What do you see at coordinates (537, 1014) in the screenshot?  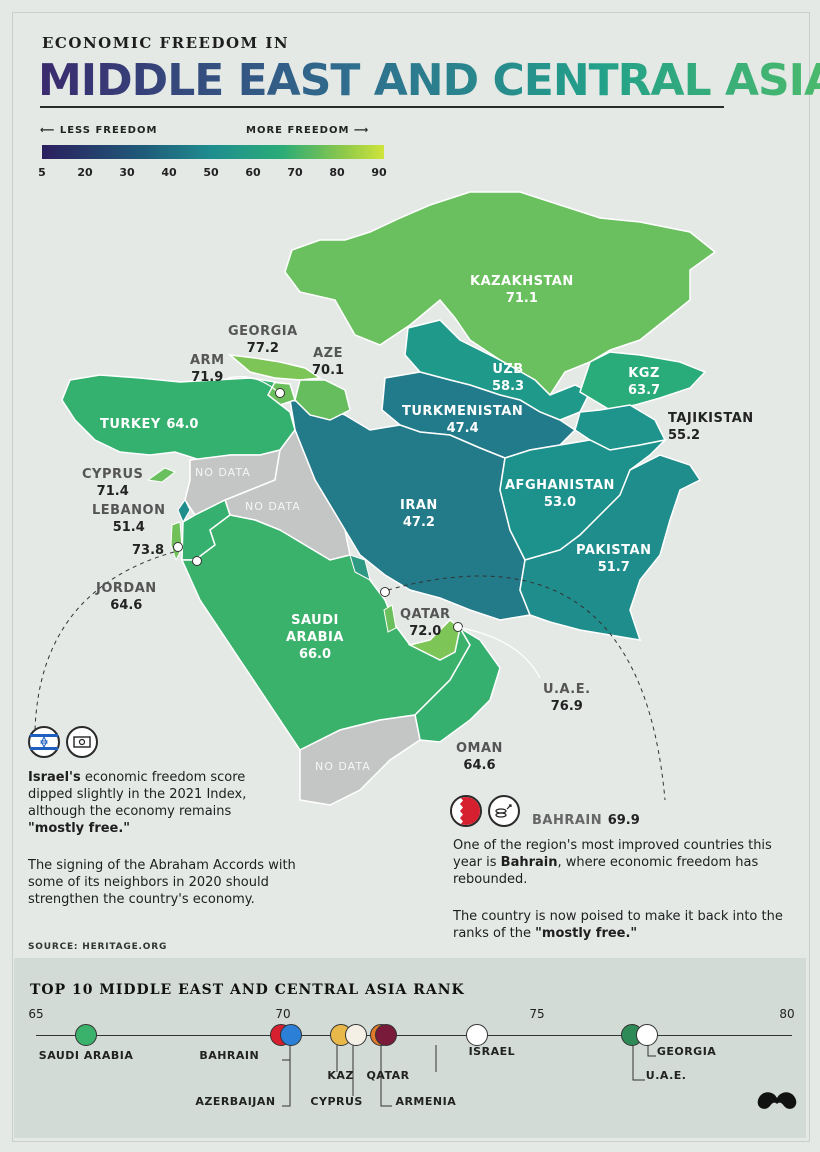 I see `axis-label-75: 75` at bounding box center [537, 1014].